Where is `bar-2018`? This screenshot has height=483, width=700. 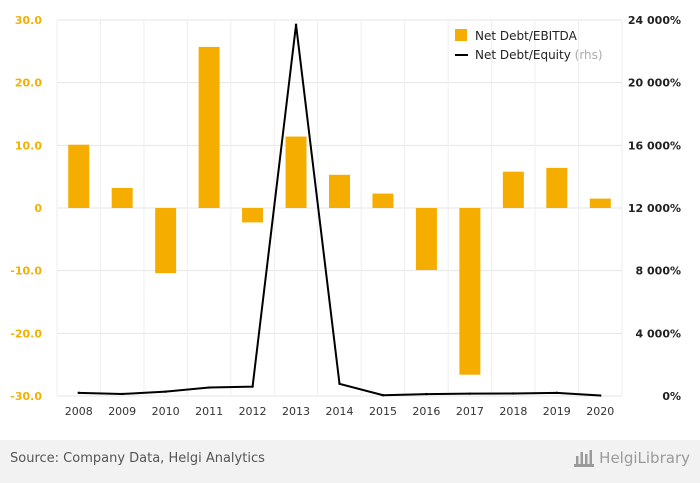
bar-2018 is located at coordinates (513, 189).